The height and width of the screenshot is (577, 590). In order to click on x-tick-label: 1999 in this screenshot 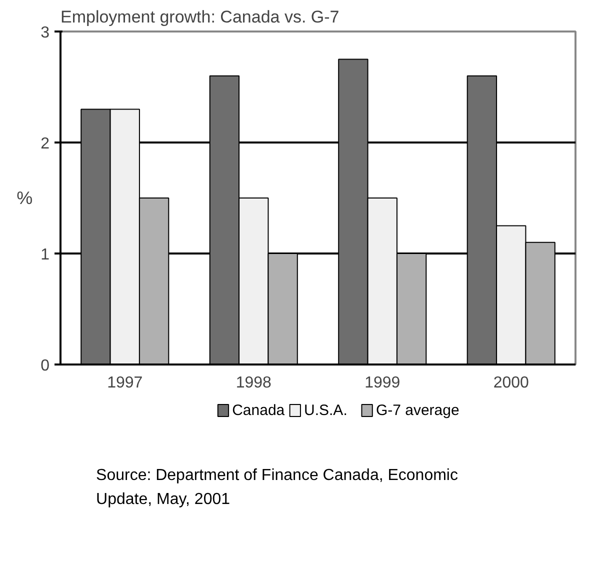, I will do `click(382, 383)`.